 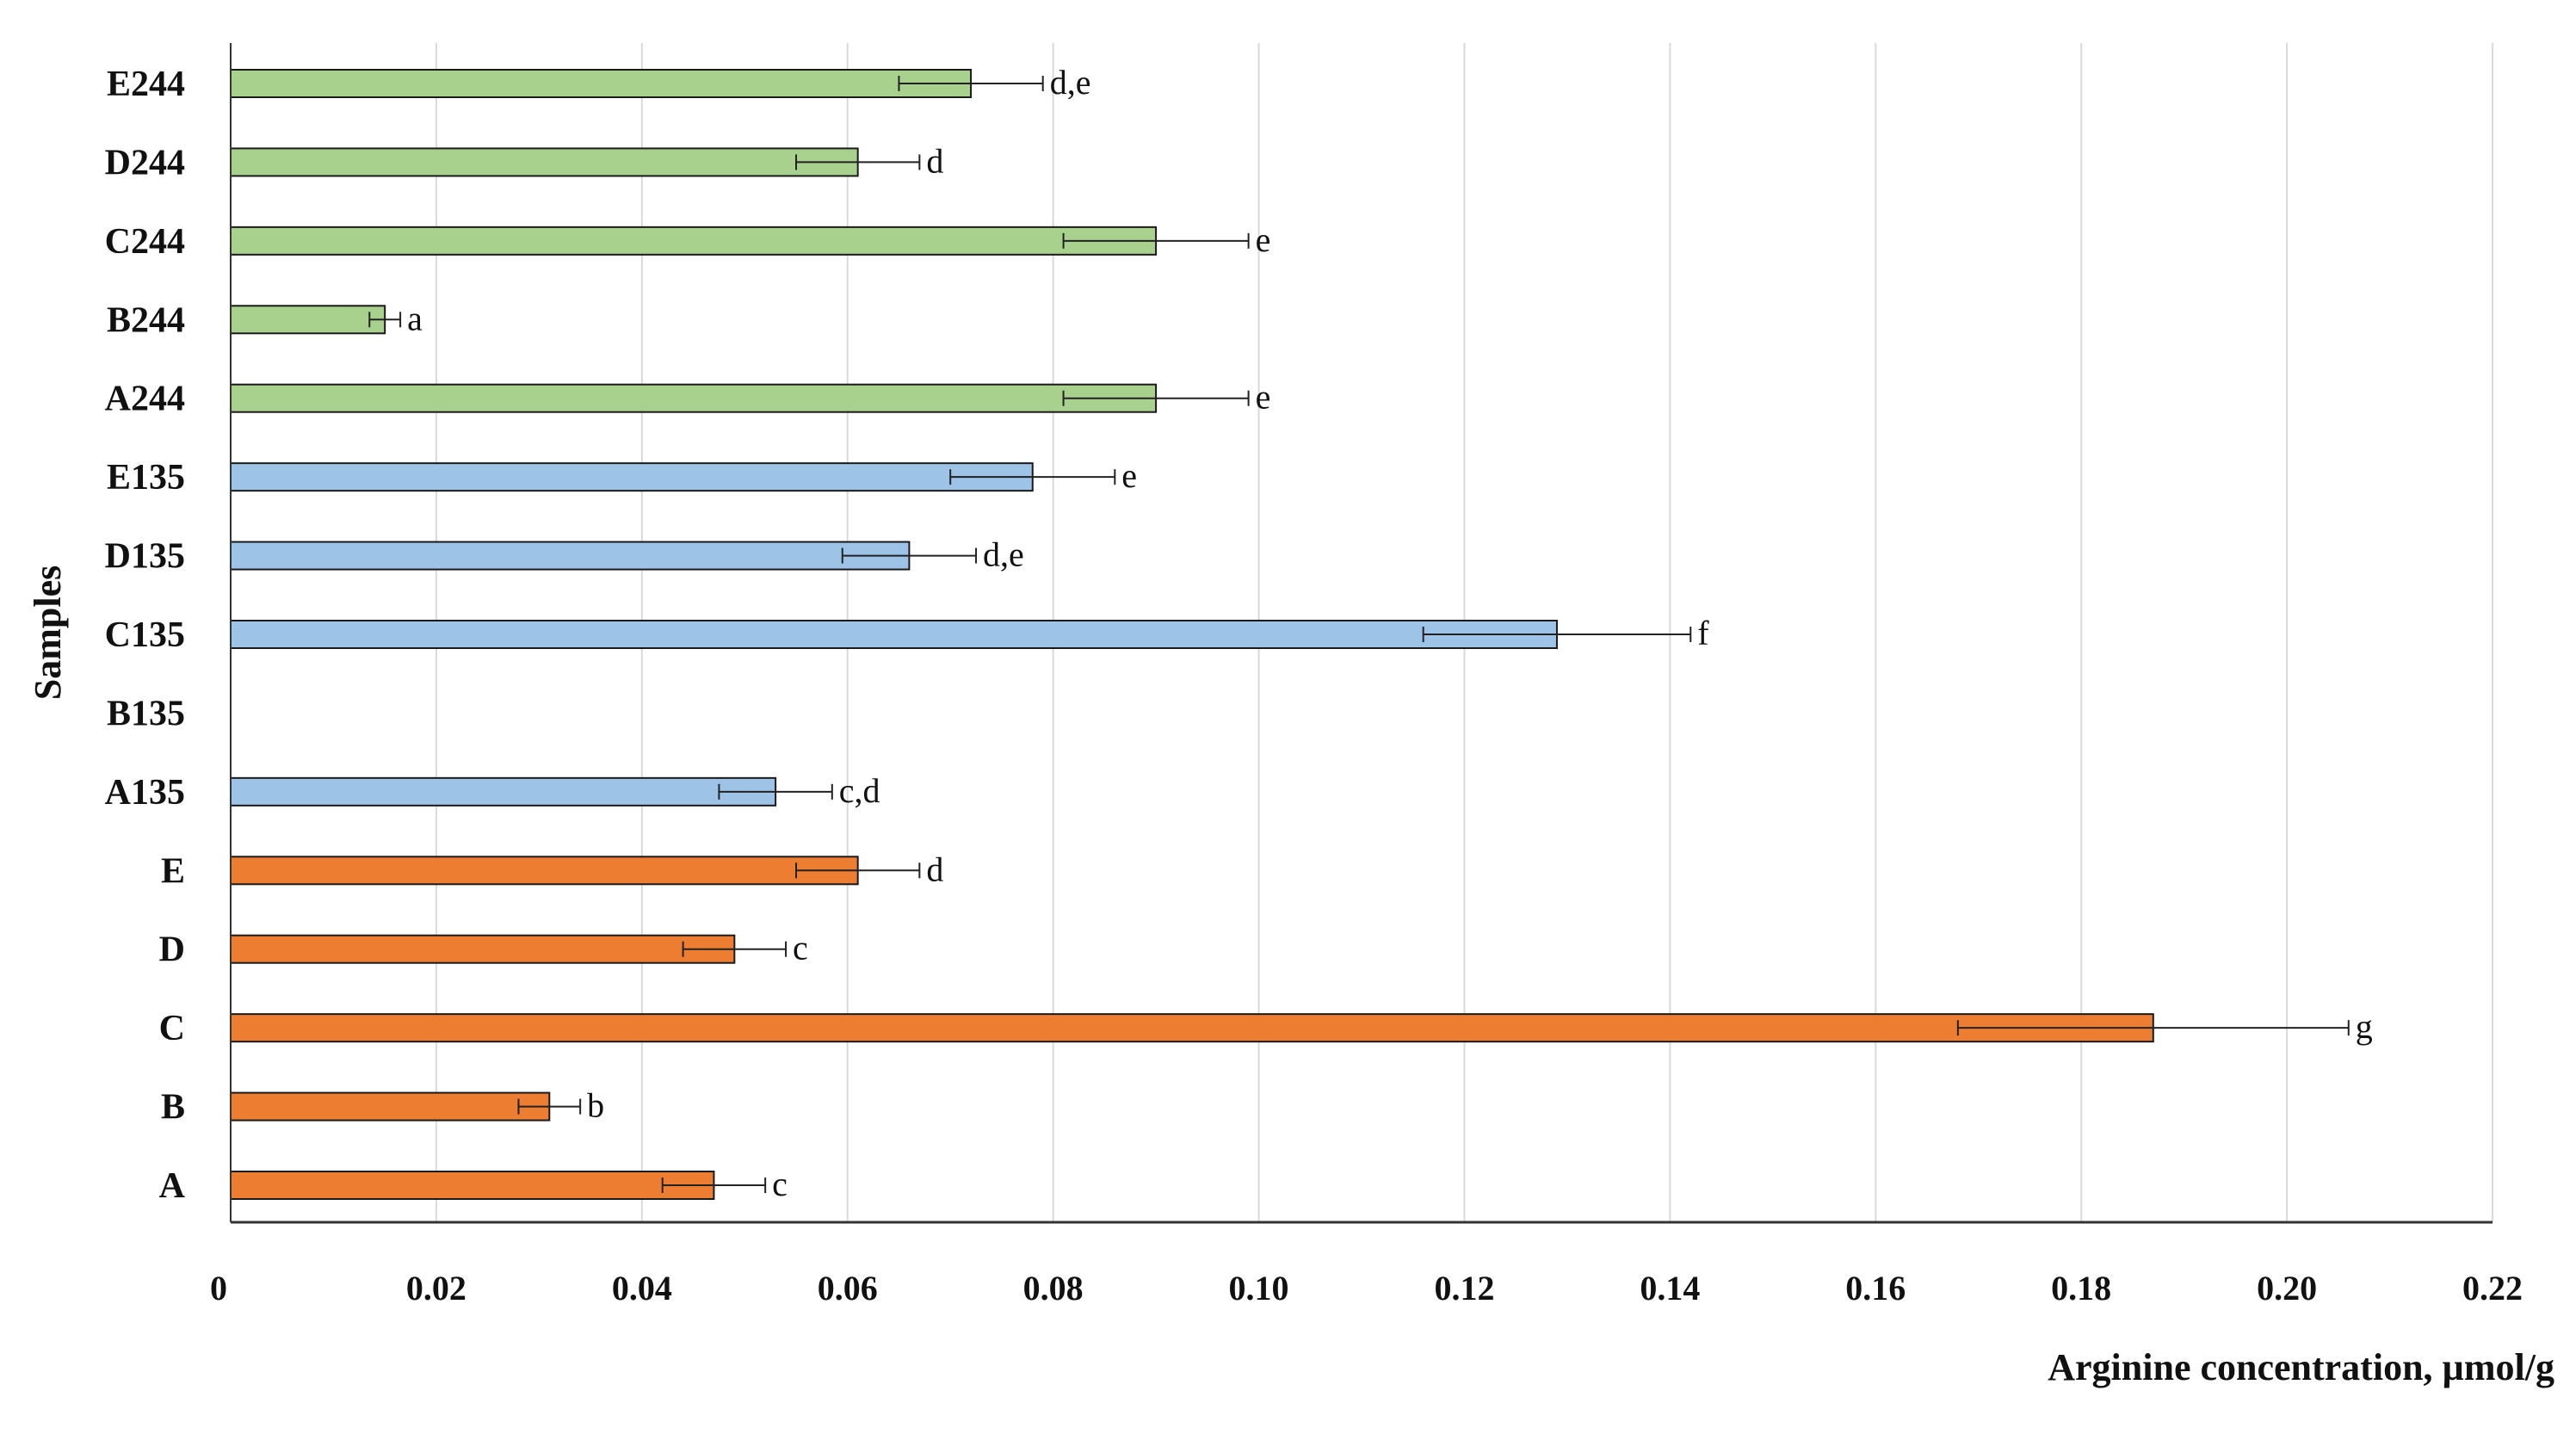 I want to click on category-label: C, so click(x=172, y=1028).